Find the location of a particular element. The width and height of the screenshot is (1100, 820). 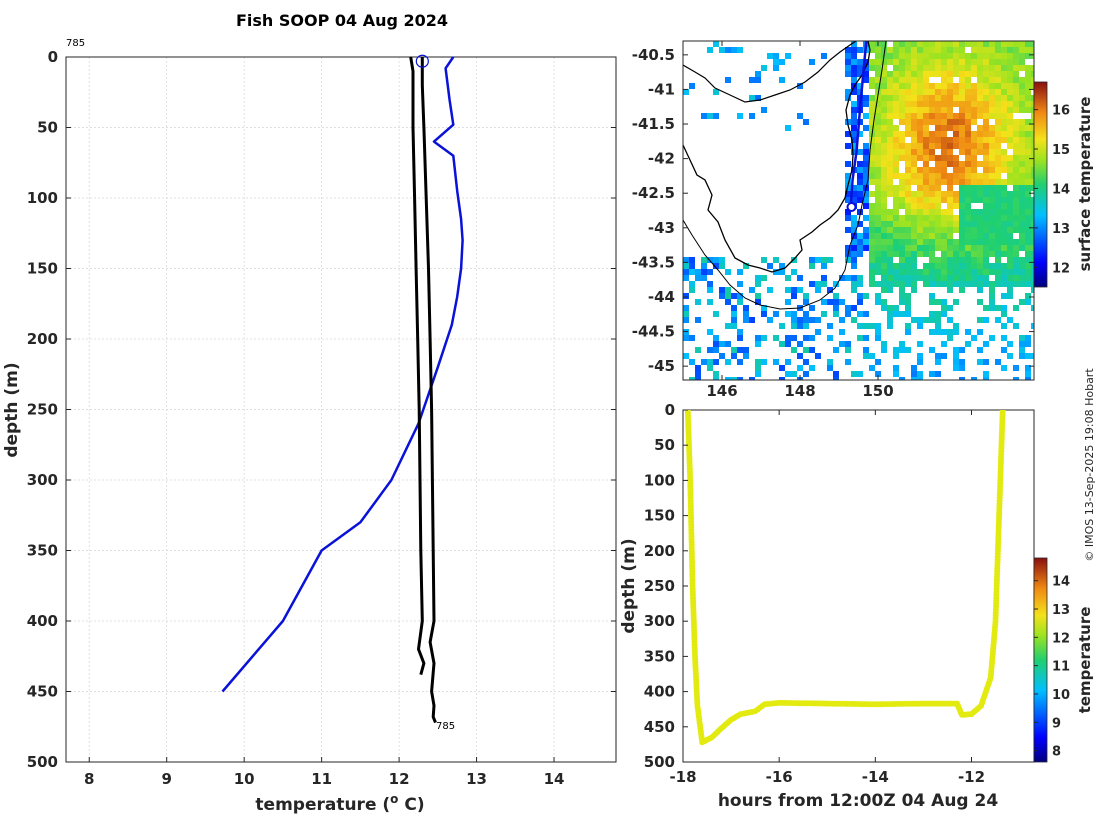

depth-time-ytick-label: 500 is located at coordinates (659, 762).